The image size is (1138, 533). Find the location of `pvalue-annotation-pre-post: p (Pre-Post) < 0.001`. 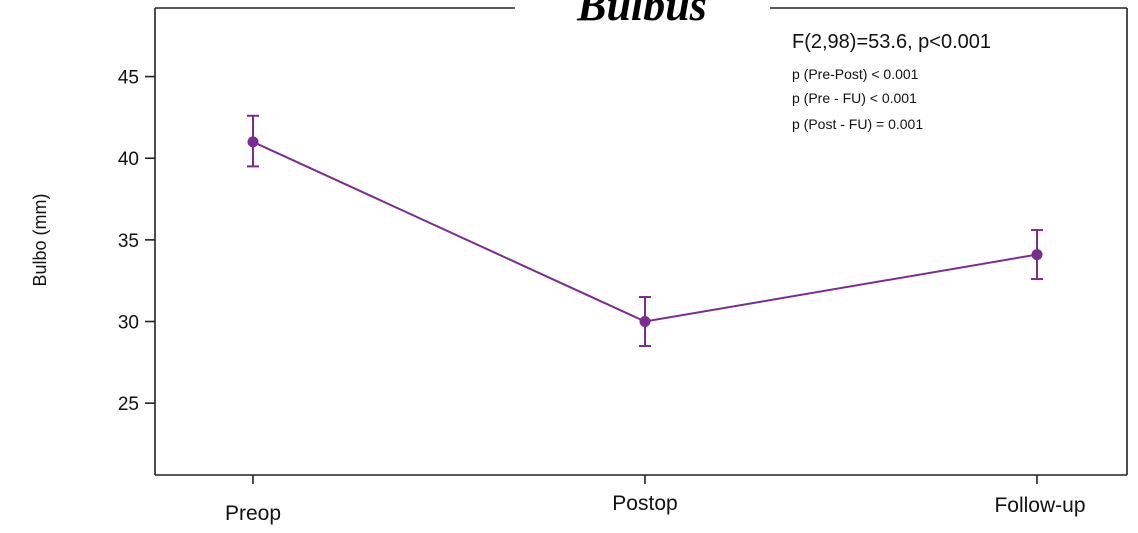

pvalue-annotation-pre-post: p (Pre-Post) < 0.001 is located at coordinates (855, 74).